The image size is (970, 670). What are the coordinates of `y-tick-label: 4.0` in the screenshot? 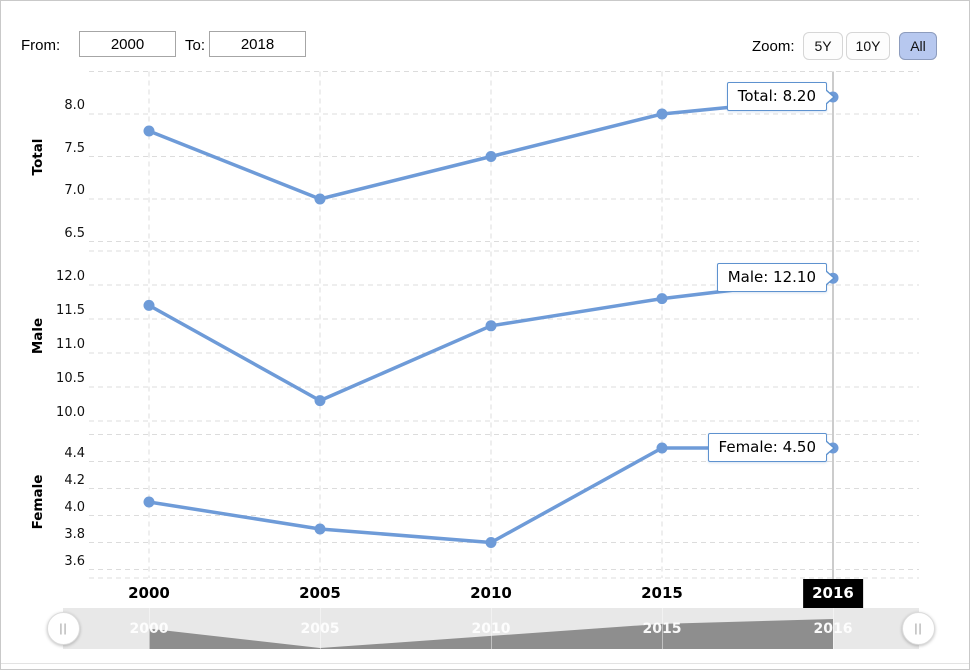 It's located at (74, 507).